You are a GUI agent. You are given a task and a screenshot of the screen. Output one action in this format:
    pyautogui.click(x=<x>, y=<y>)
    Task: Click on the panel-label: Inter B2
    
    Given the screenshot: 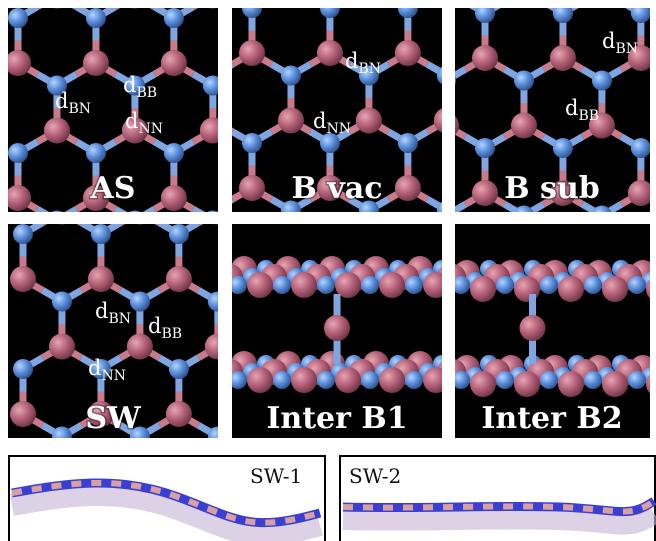 What is the action you would take?
    pyautogui.click(x=551, y=418)
    